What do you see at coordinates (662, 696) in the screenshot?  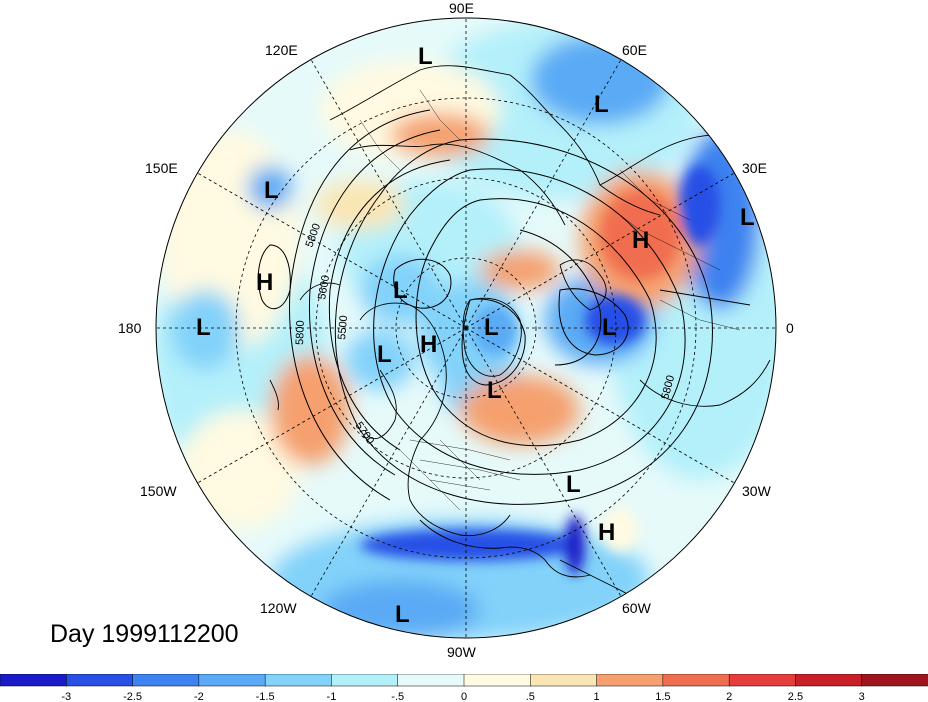 I see `colorbar-tick-label: 1.5` at bounding box center [662, 696].